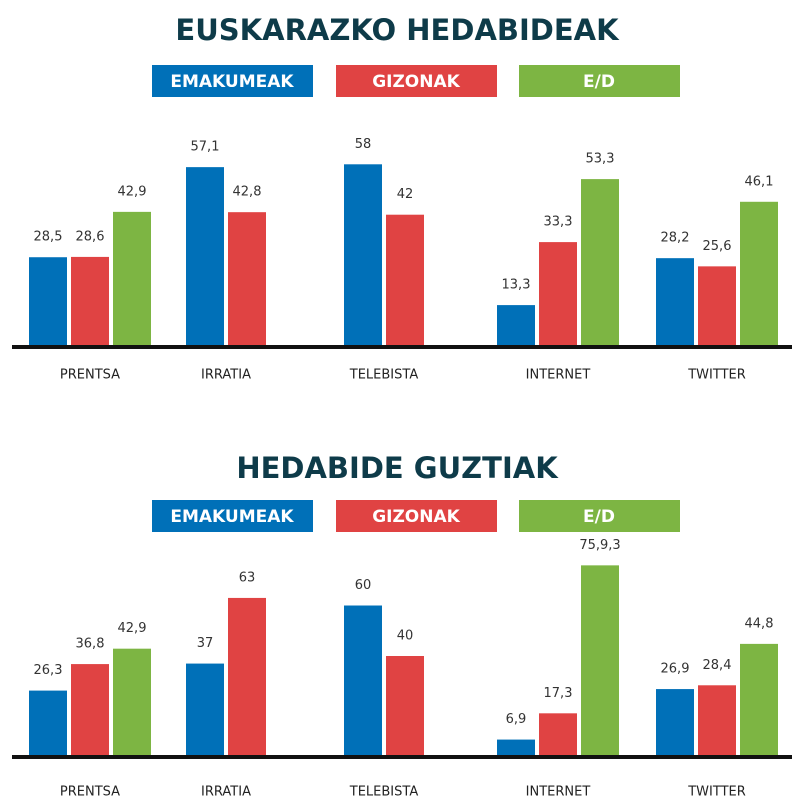 Image resolution: width=795 pixels, height=809 pixels. I want to click on value-label: 26,3, so click(48, 670).